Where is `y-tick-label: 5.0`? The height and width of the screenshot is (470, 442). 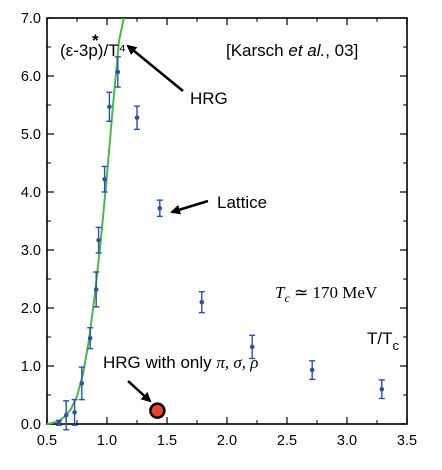 y-tick-label: 5.0 is located at coordinates (31, 135).